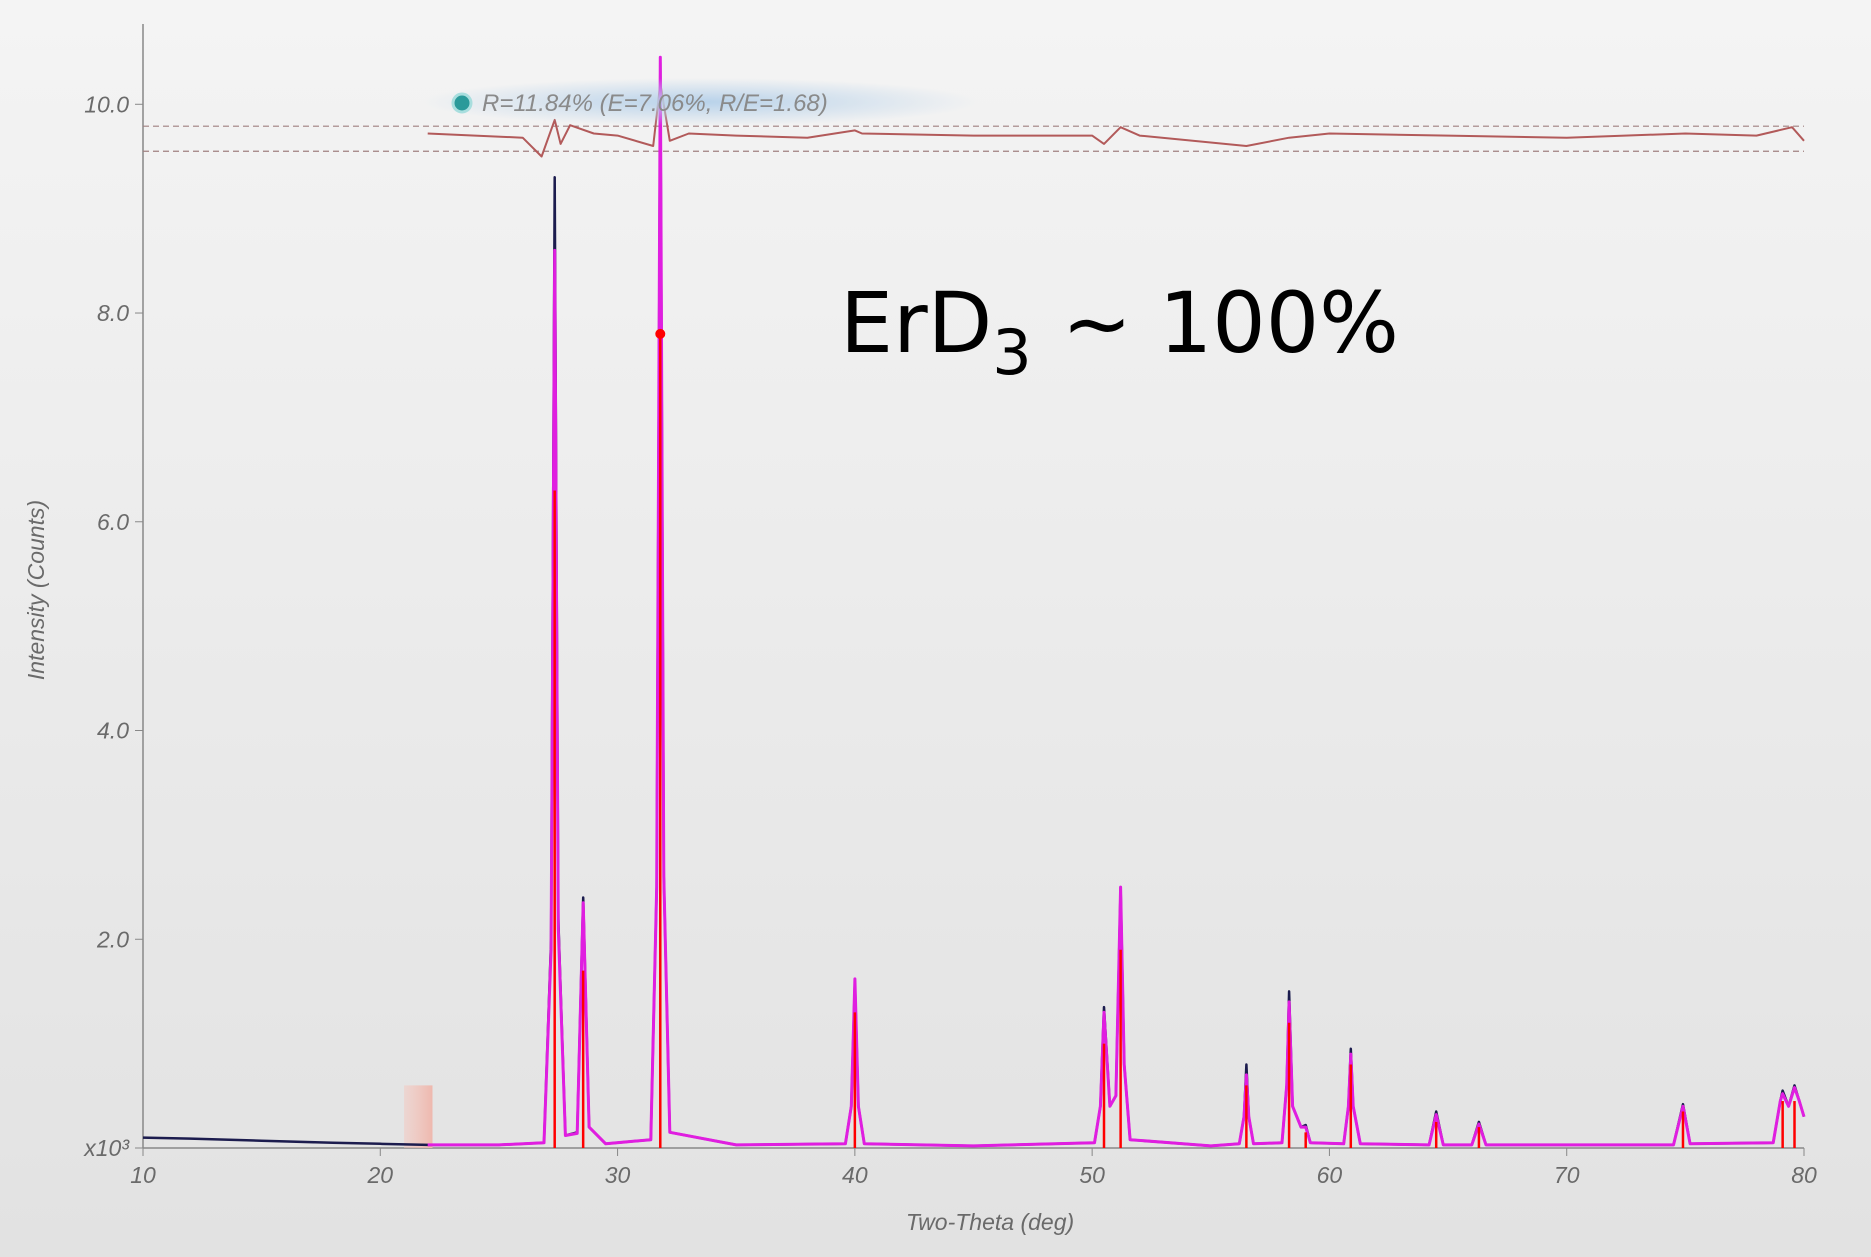 This screenshot has height=1257, width=1871. Describe the element at coordinates (1330, 1175) in the screenshot. I see `x-tick-label: 60` at that location.